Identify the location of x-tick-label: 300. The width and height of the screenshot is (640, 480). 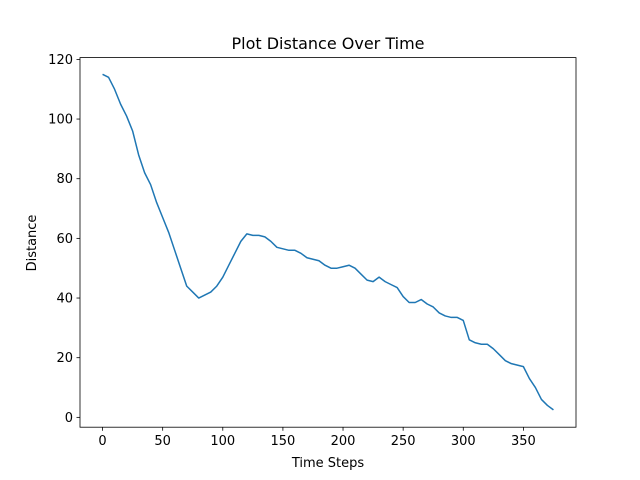
(463, 441).